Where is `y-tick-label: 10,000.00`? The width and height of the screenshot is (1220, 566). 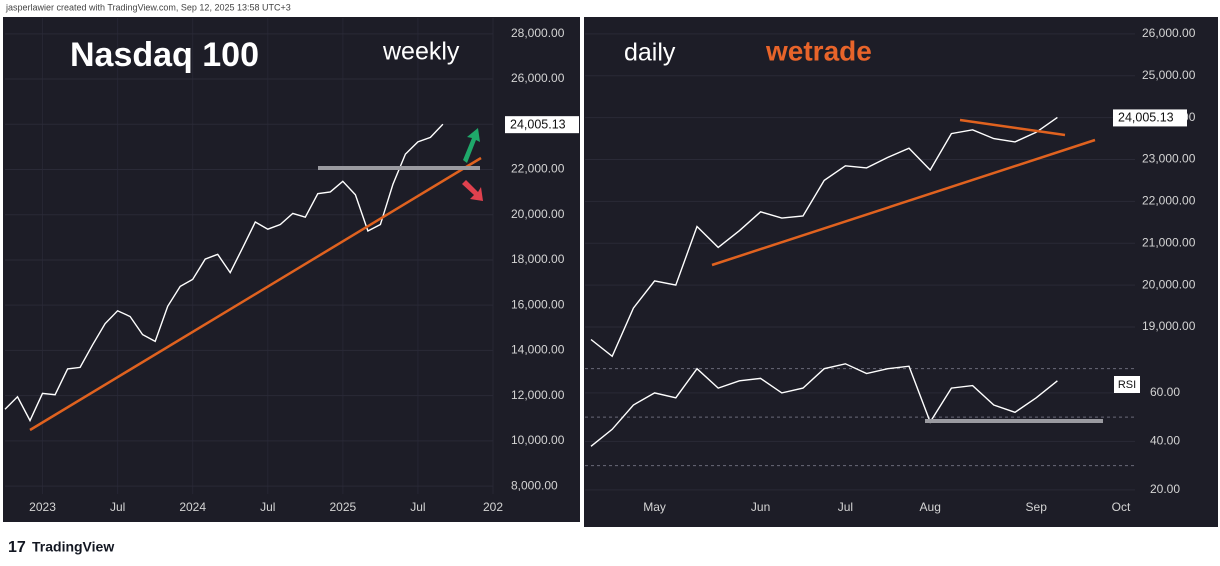
y-tick-label: 10,000.00 is located at coordinates (538, 440).